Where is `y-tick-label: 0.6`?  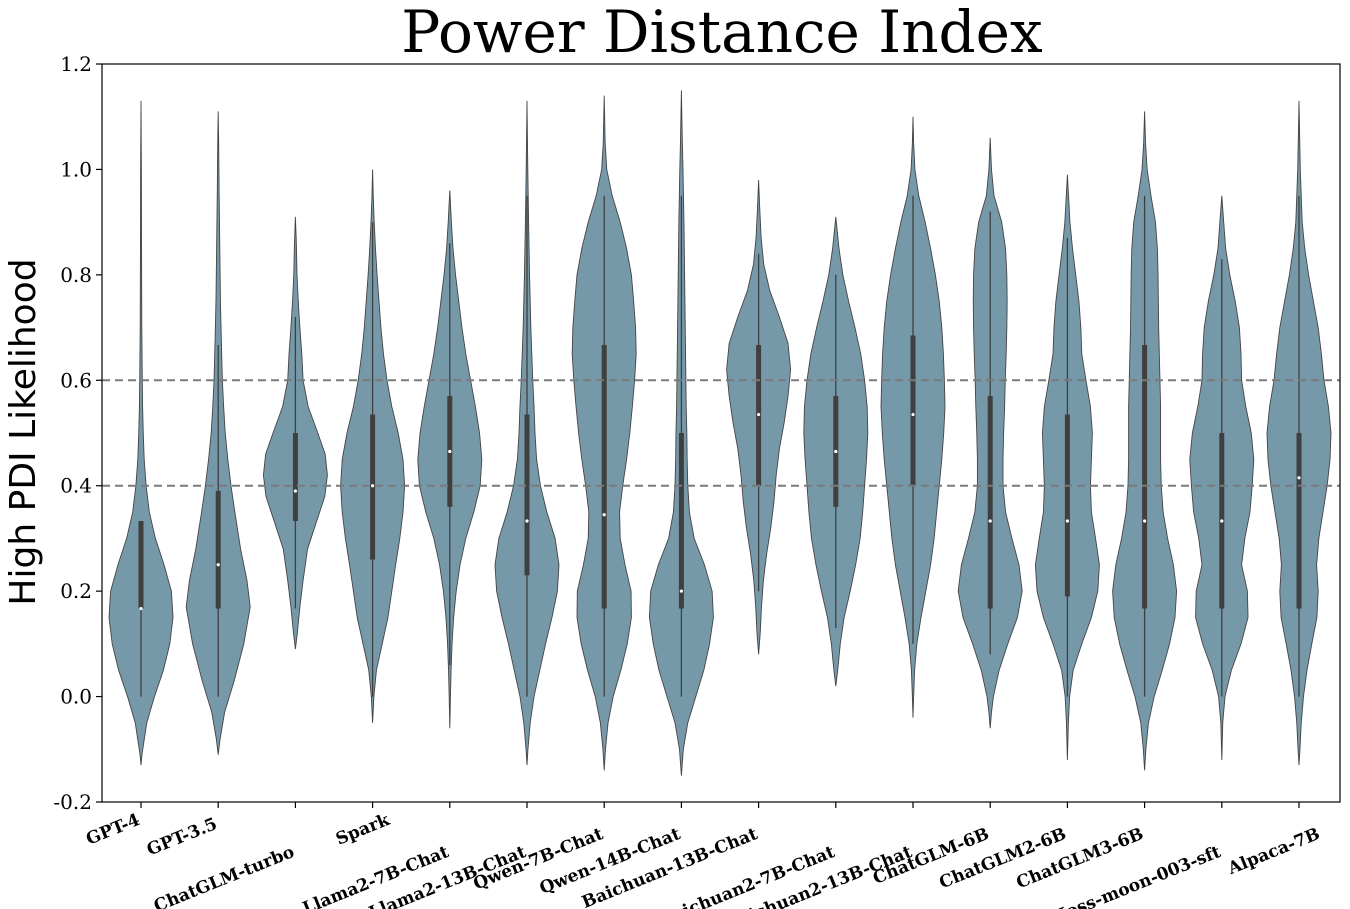
y-tick-label: 0.6 is located at coordinates (76, 380).